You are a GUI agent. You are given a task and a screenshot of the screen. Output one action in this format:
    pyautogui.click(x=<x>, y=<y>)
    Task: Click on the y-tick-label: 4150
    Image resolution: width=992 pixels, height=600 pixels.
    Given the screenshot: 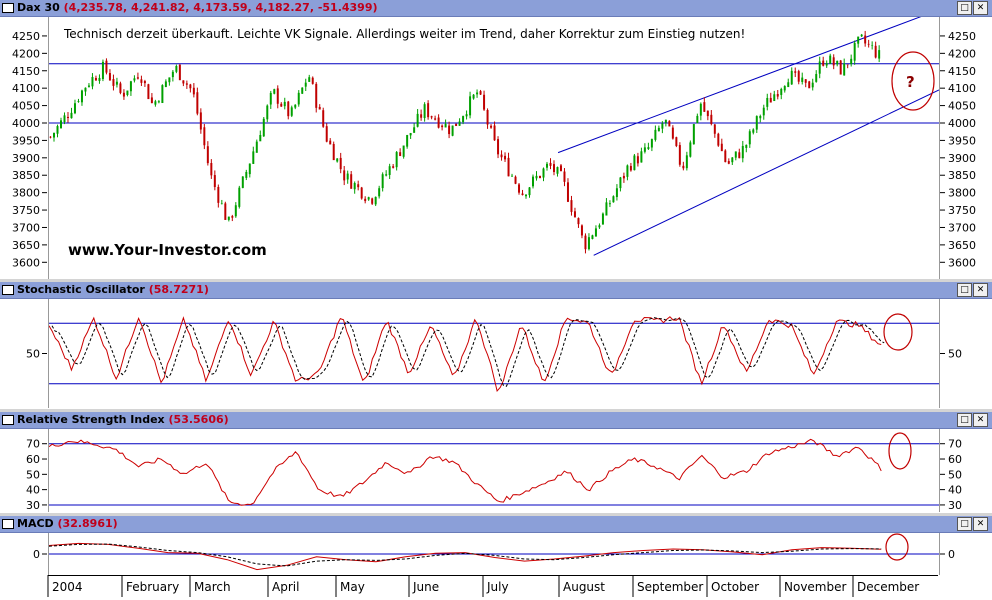 What is the action you would take?
    pyautogui.click(x=26, y=71)
    